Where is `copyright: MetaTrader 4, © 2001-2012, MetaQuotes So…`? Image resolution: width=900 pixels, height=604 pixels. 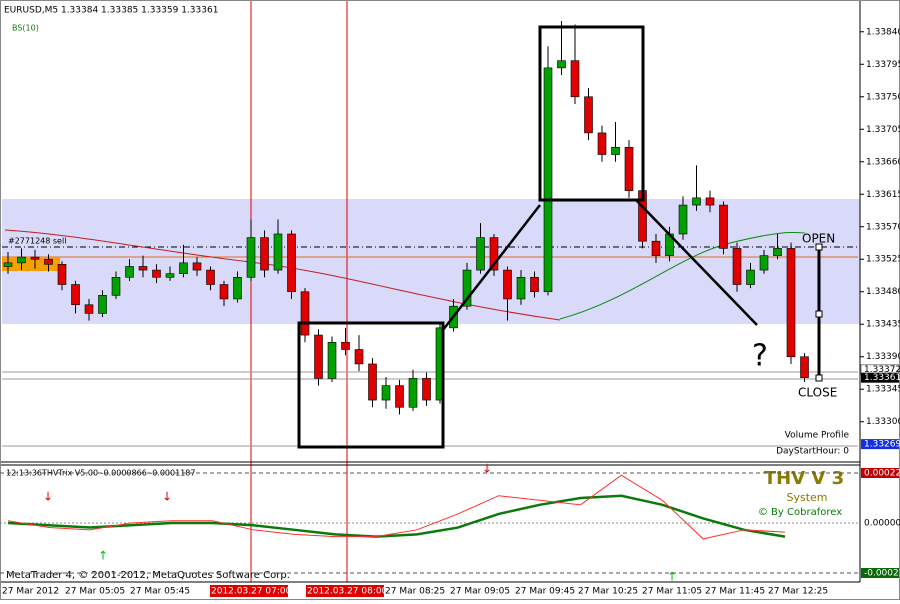 copyright: MetaTrader 4, © 2001-2012, MetaQuotes So… is located at coordinates (148, 575).